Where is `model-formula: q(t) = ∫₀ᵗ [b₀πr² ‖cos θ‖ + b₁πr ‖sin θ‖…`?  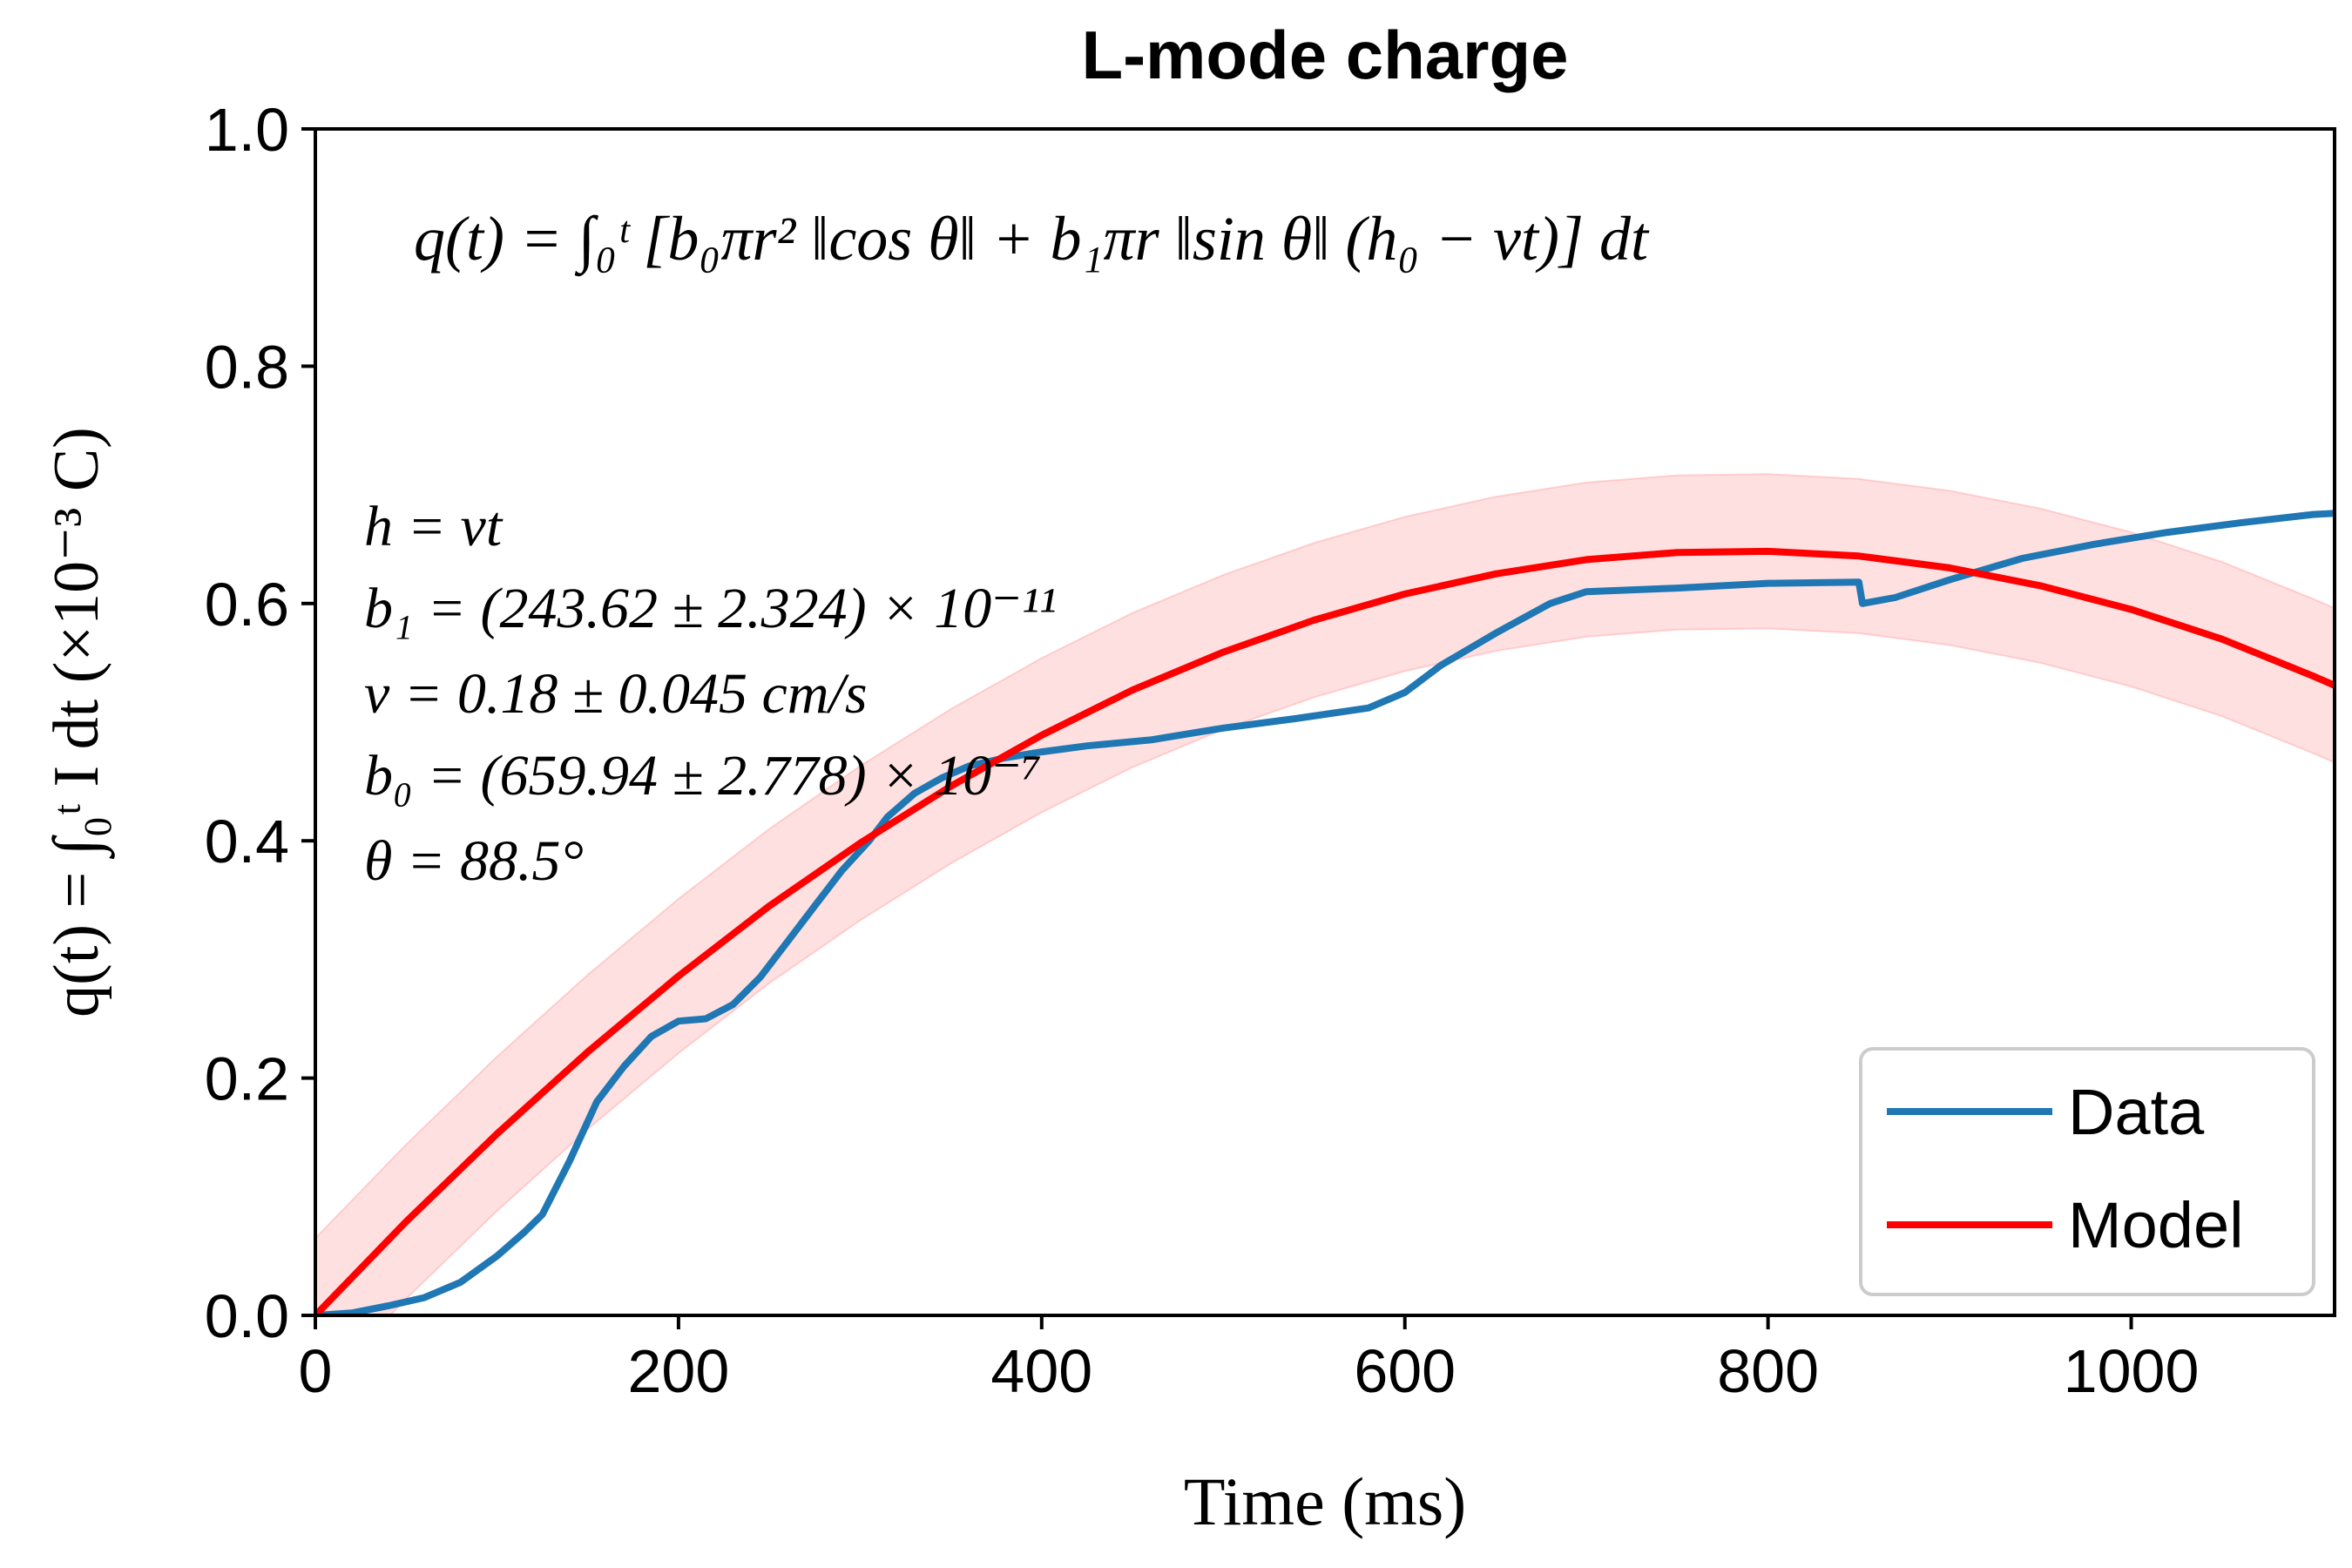
model-formula: q(t) = ∫₀ᵗ [b₀πr² ‖cos θ‖ + b₁πr ‖sin θ‖… is located at coordinates (1032, 240).